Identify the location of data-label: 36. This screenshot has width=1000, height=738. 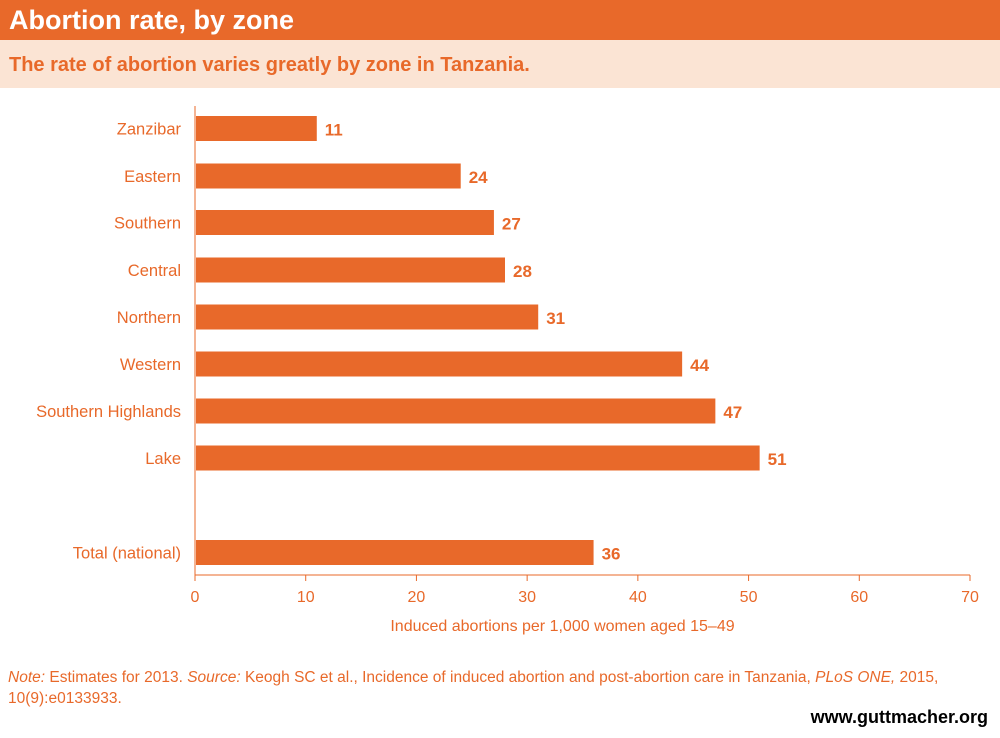
(611, 554).